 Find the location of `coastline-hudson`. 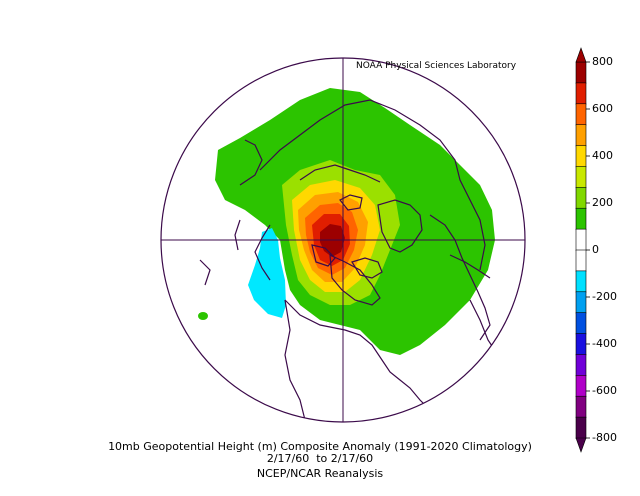

coastline-hudson is located at coordinates (355, 280).